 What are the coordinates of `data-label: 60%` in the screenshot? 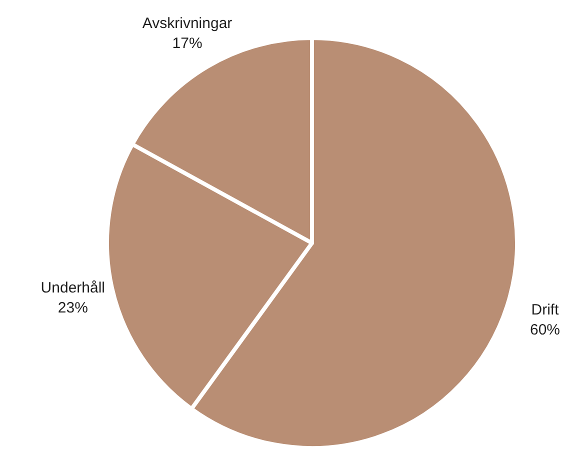 It's located at (545, 330).